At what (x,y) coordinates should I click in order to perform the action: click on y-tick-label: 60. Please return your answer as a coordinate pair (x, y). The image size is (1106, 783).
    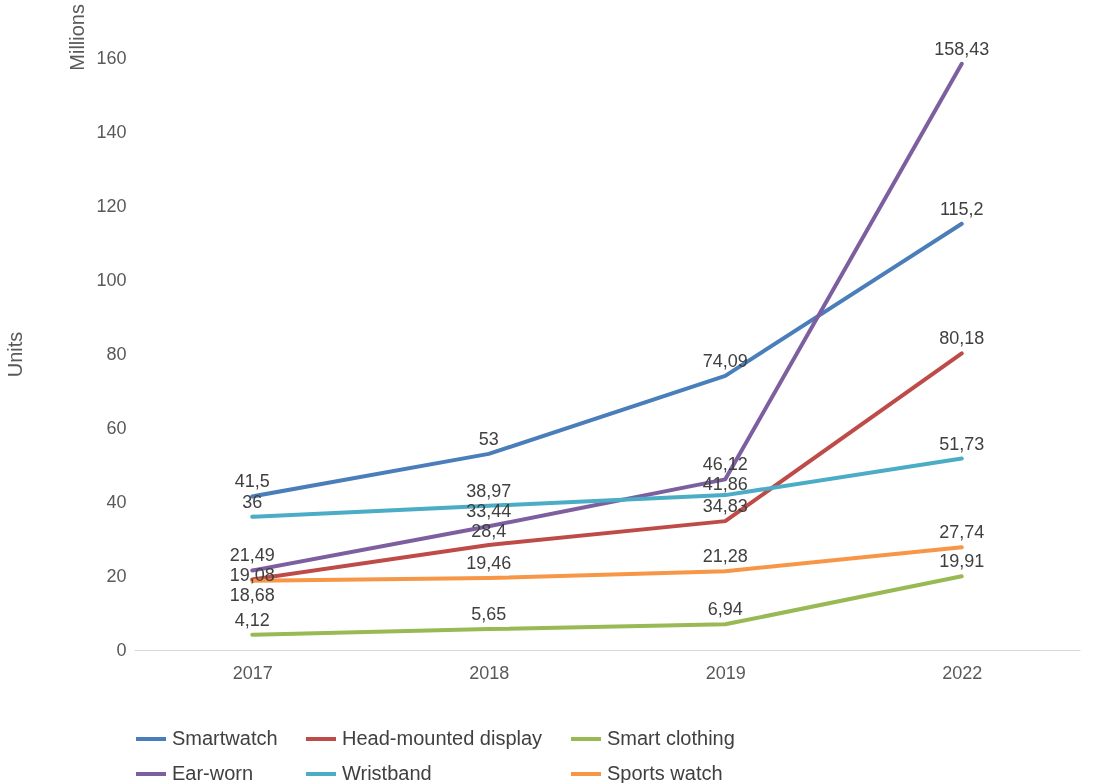
    Looking at the image, I should click on (116, 427).